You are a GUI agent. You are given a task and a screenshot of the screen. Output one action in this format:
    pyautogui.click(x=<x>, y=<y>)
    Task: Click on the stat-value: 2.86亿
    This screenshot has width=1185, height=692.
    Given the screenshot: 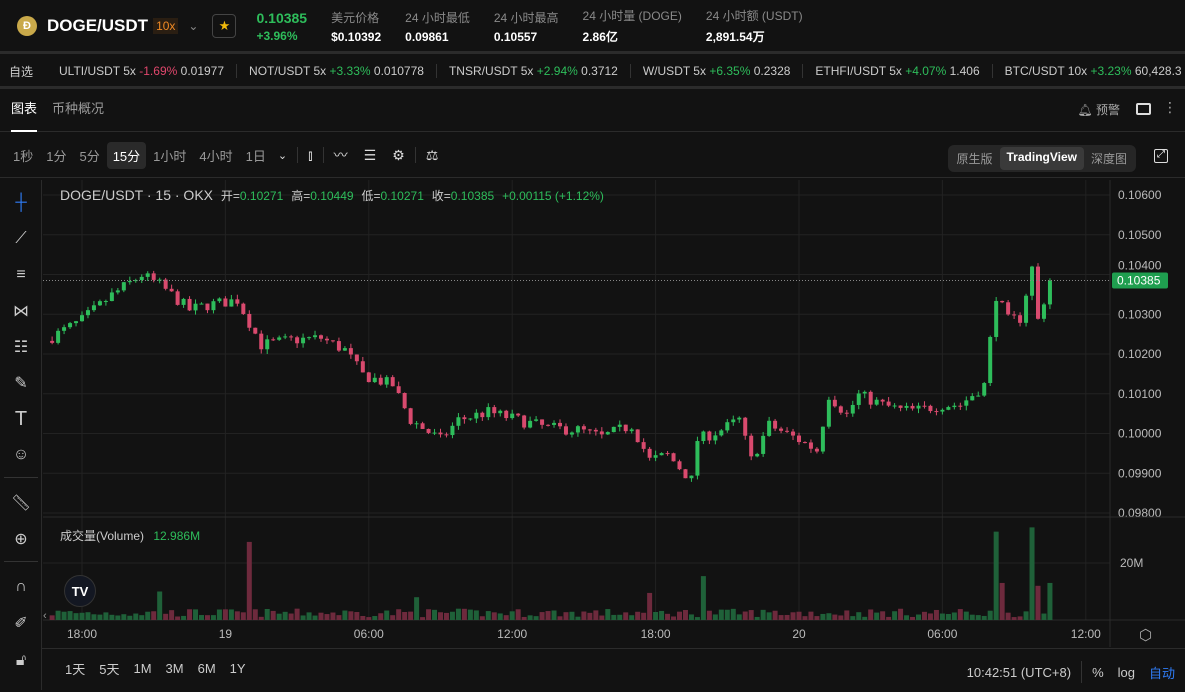 What is the action you would take?
    pyautogui.click(x=600, y=37)
    